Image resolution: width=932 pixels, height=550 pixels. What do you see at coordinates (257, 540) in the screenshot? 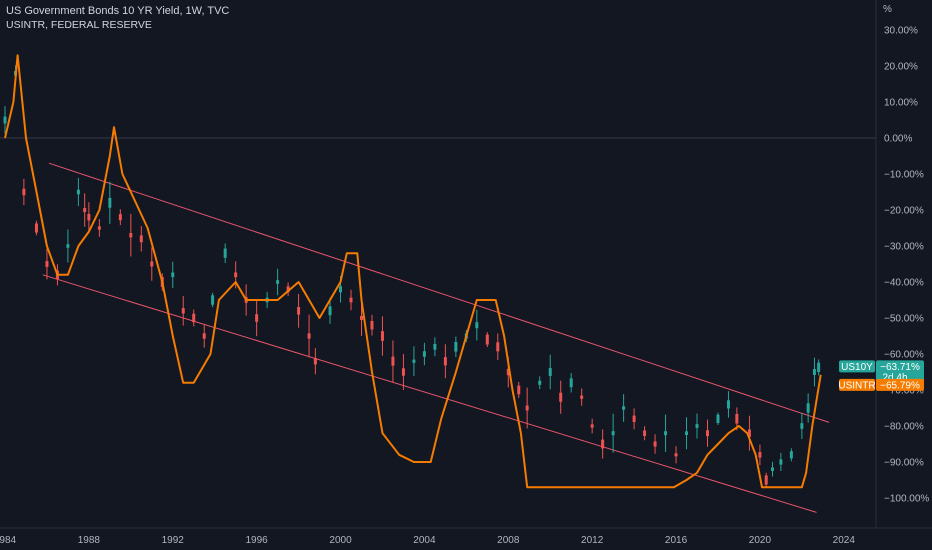
I see `x-tick-label: 1996` at bounding box center [257, 540].